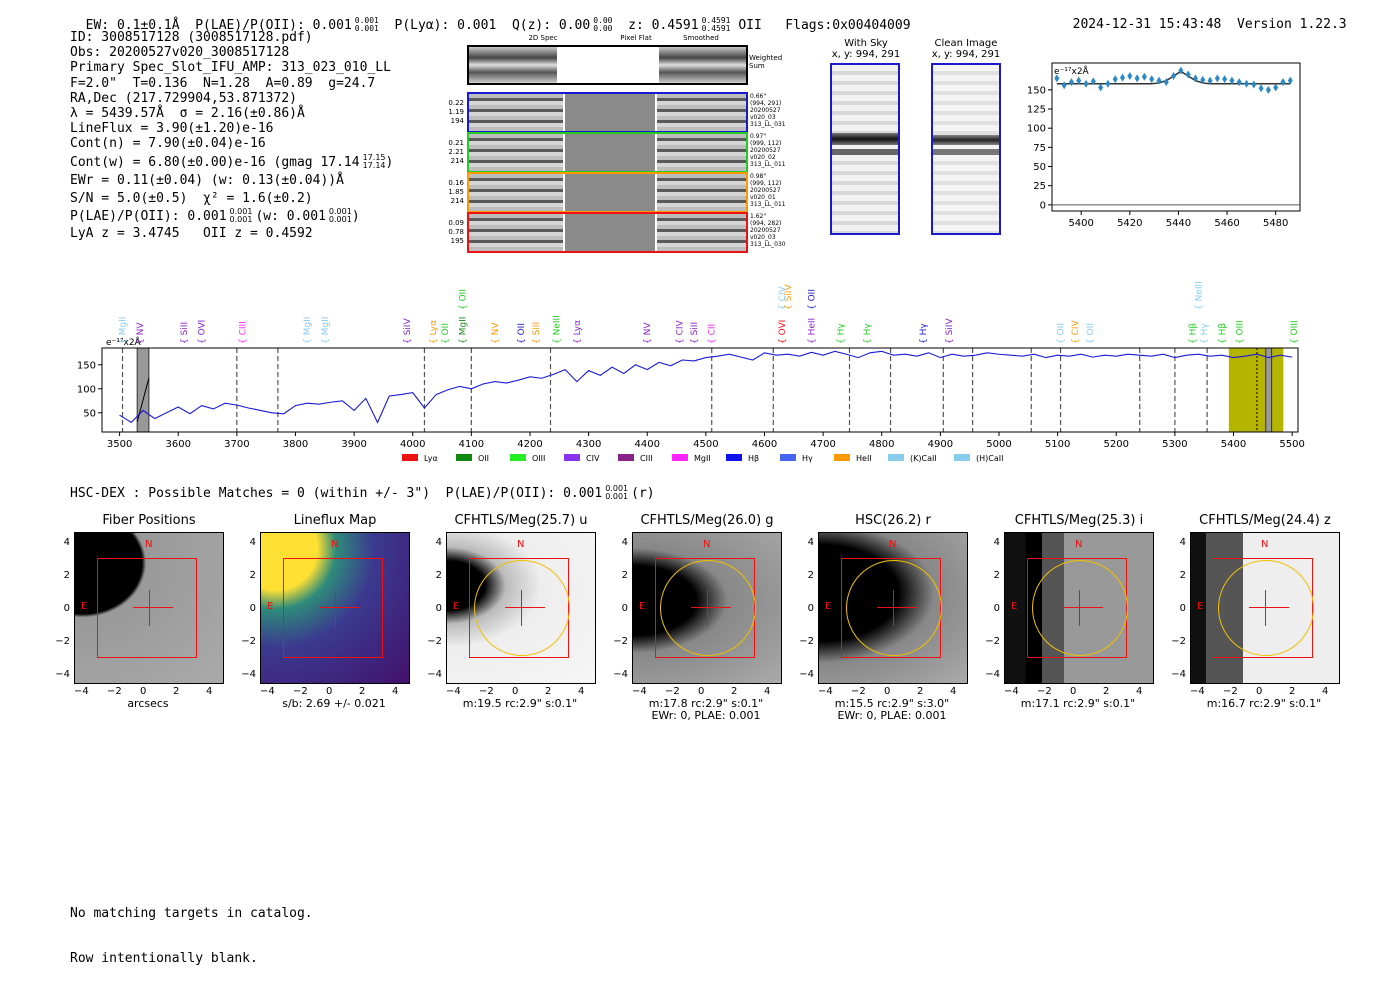  What do you see at coordinates (455, 232) in the screenshot?
I see `cutout-row-left-stats: 0.09 0.78 195` at bounding box center [455, 232].